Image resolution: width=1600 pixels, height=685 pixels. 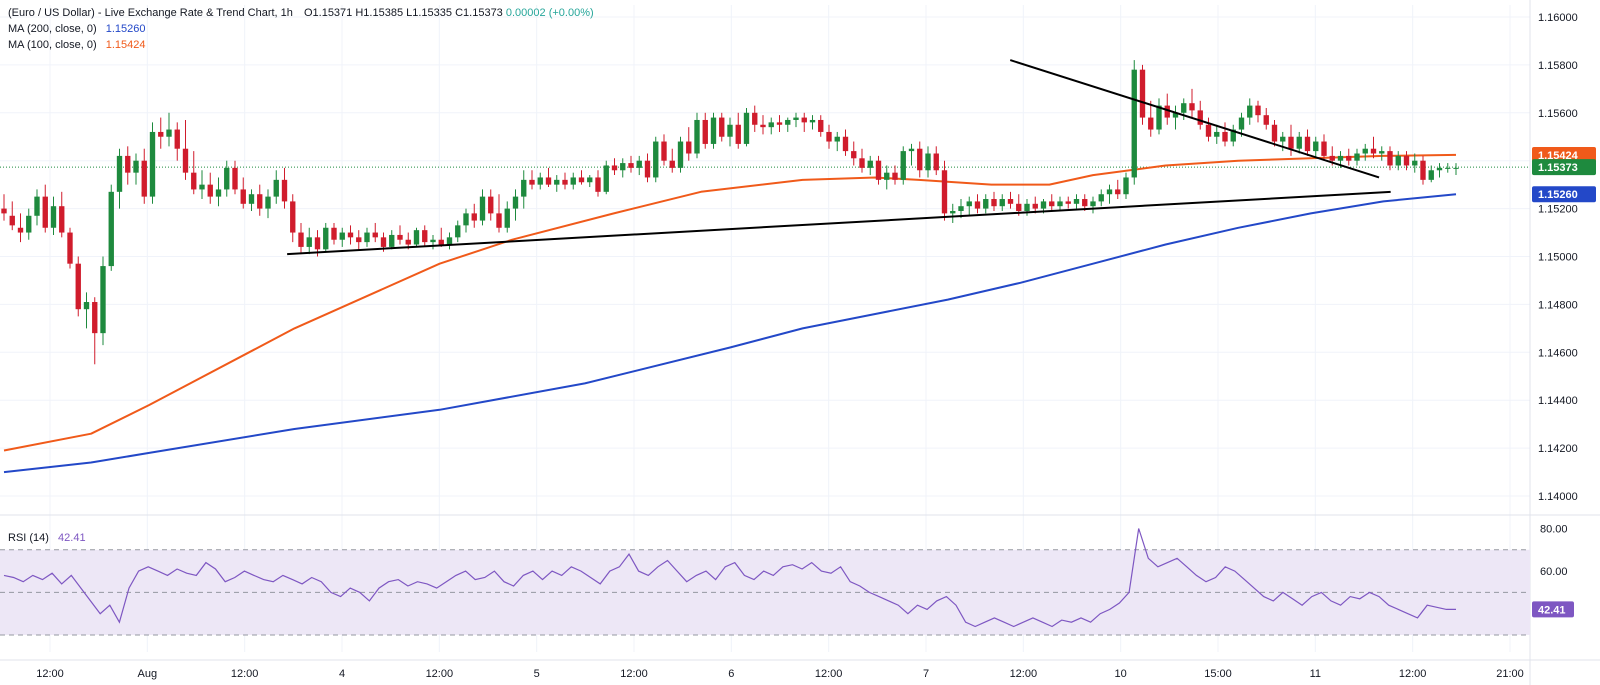 I want to click on rsi-line, so click(x=729, y=578).